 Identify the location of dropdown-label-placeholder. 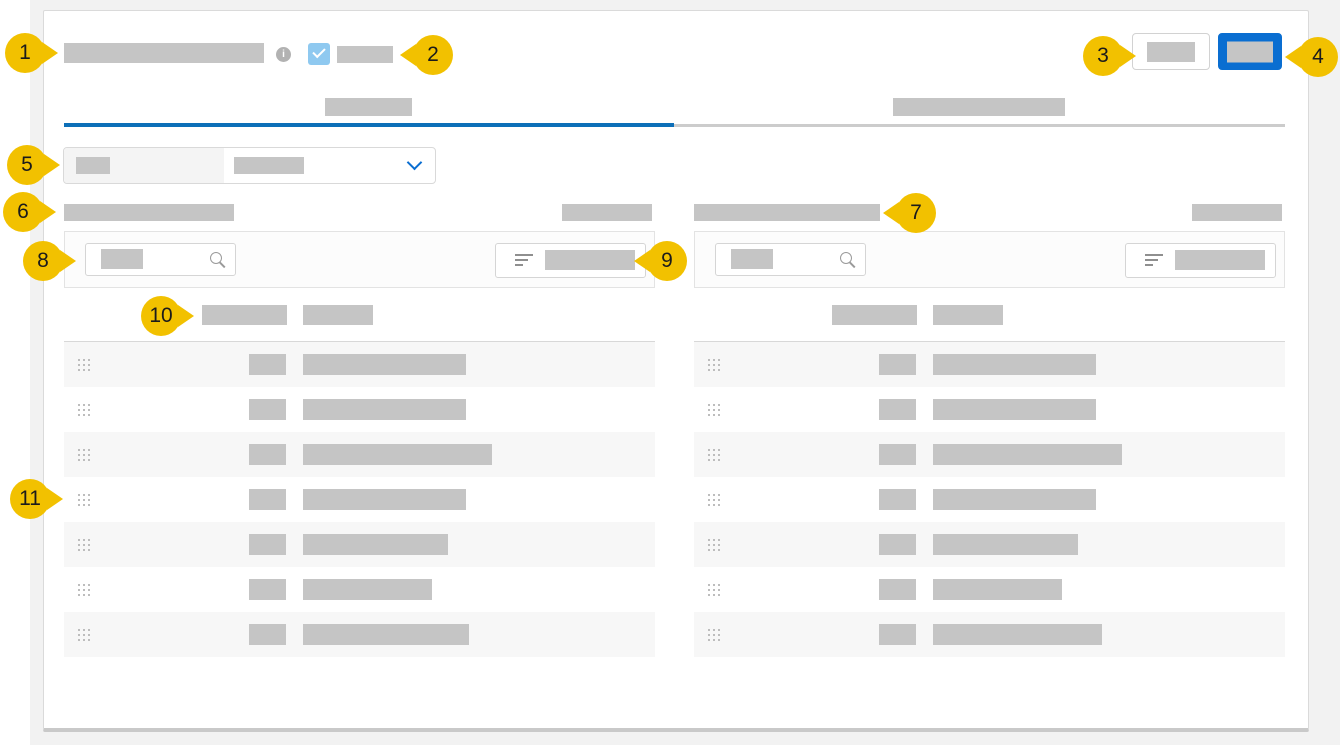
(93, 165).